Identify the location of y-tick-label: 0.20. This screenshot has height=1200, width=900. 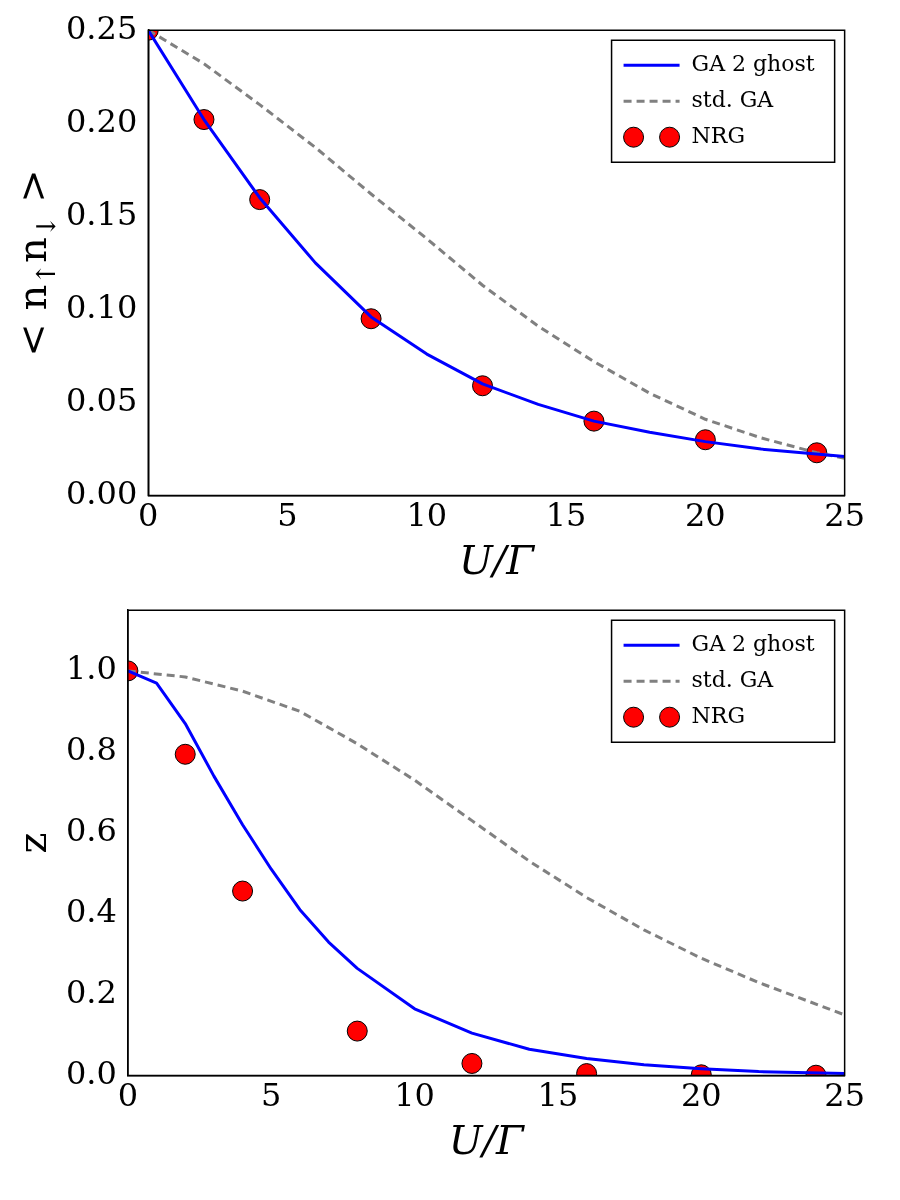
(102, 120).